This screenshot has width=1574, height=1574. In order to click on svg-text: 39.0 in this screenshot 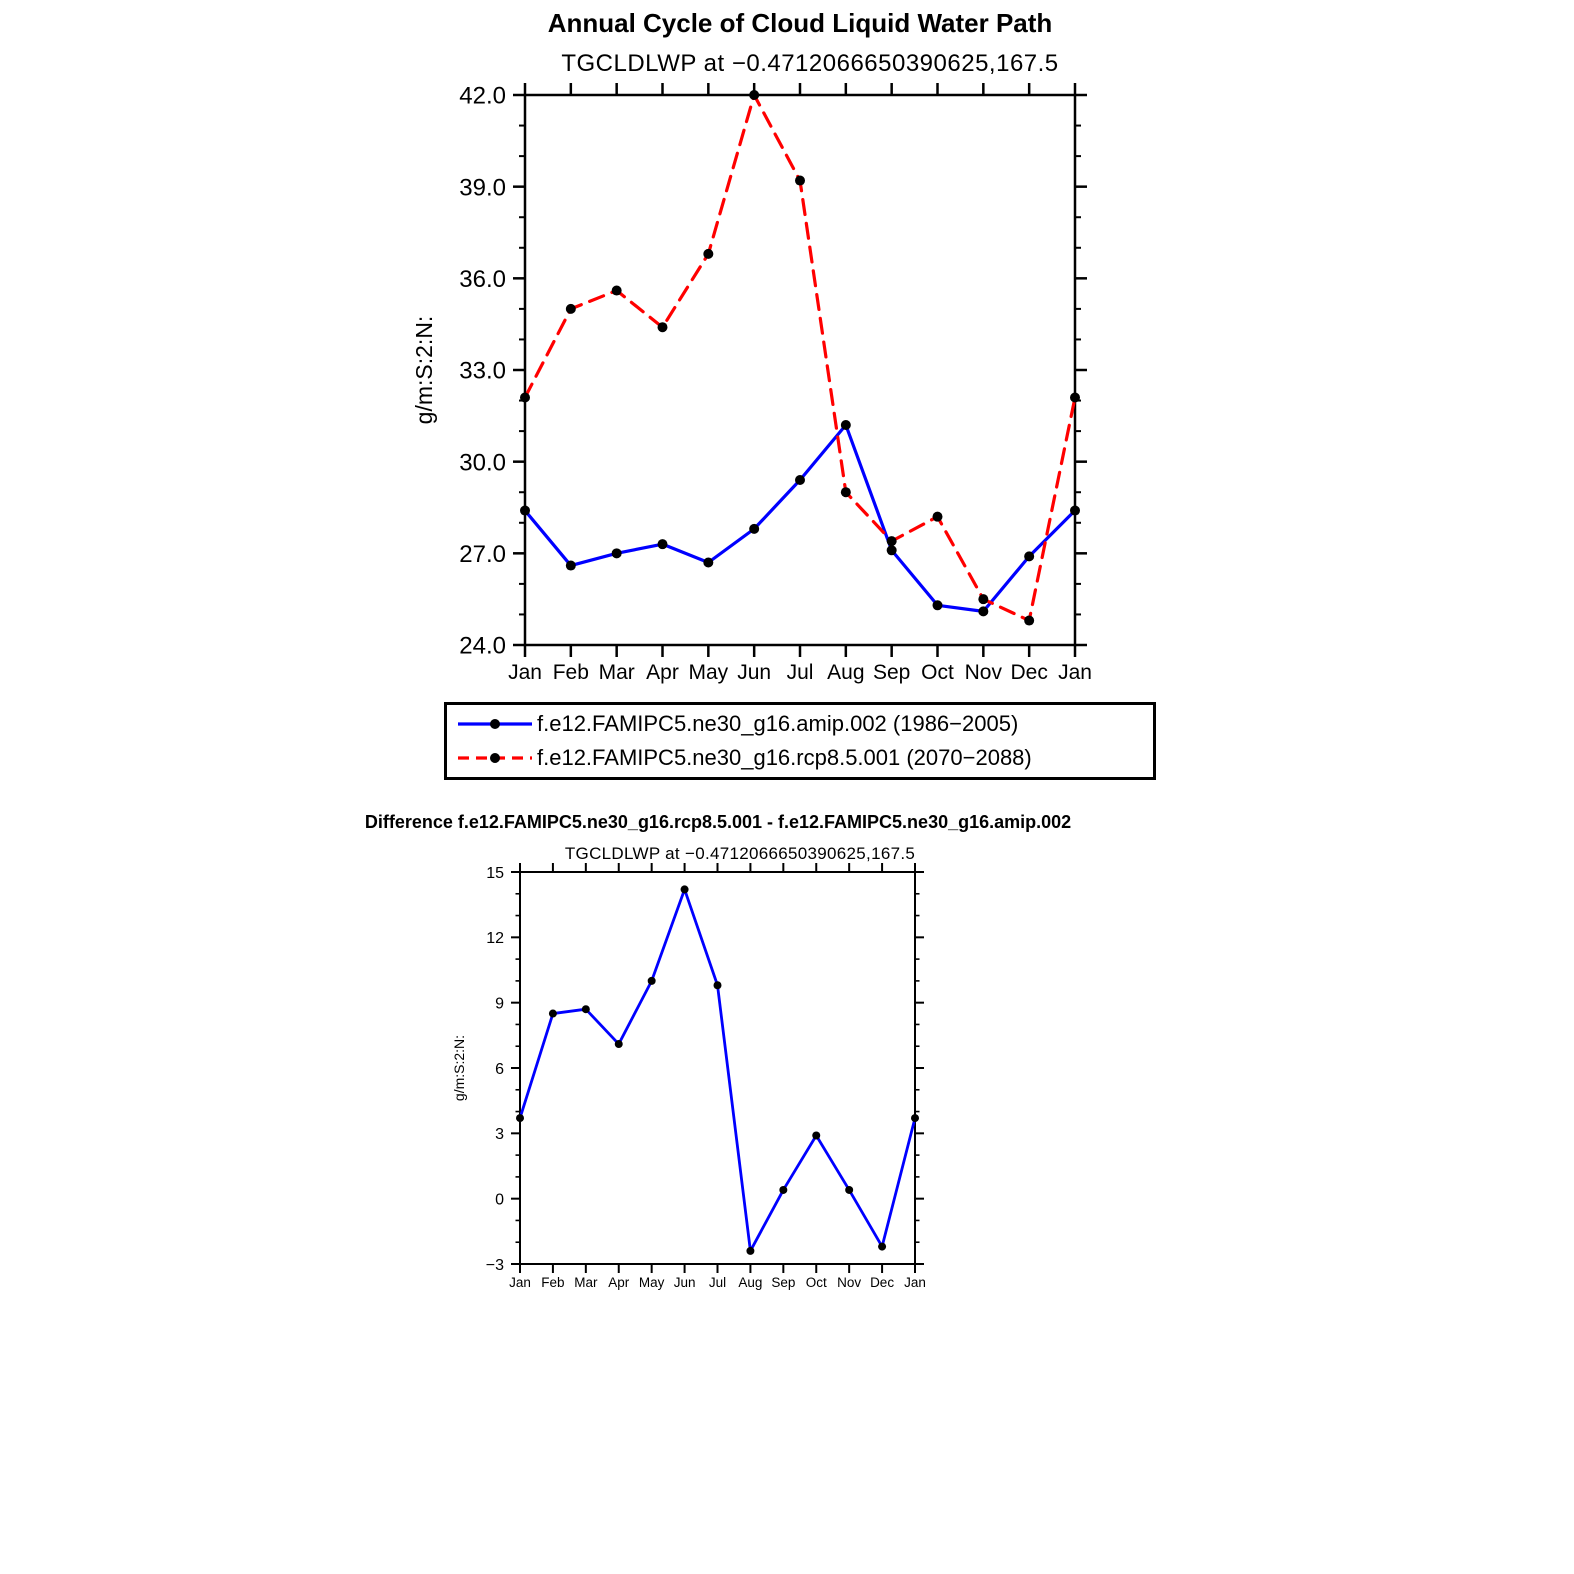, I will do `click(482, 187)`.